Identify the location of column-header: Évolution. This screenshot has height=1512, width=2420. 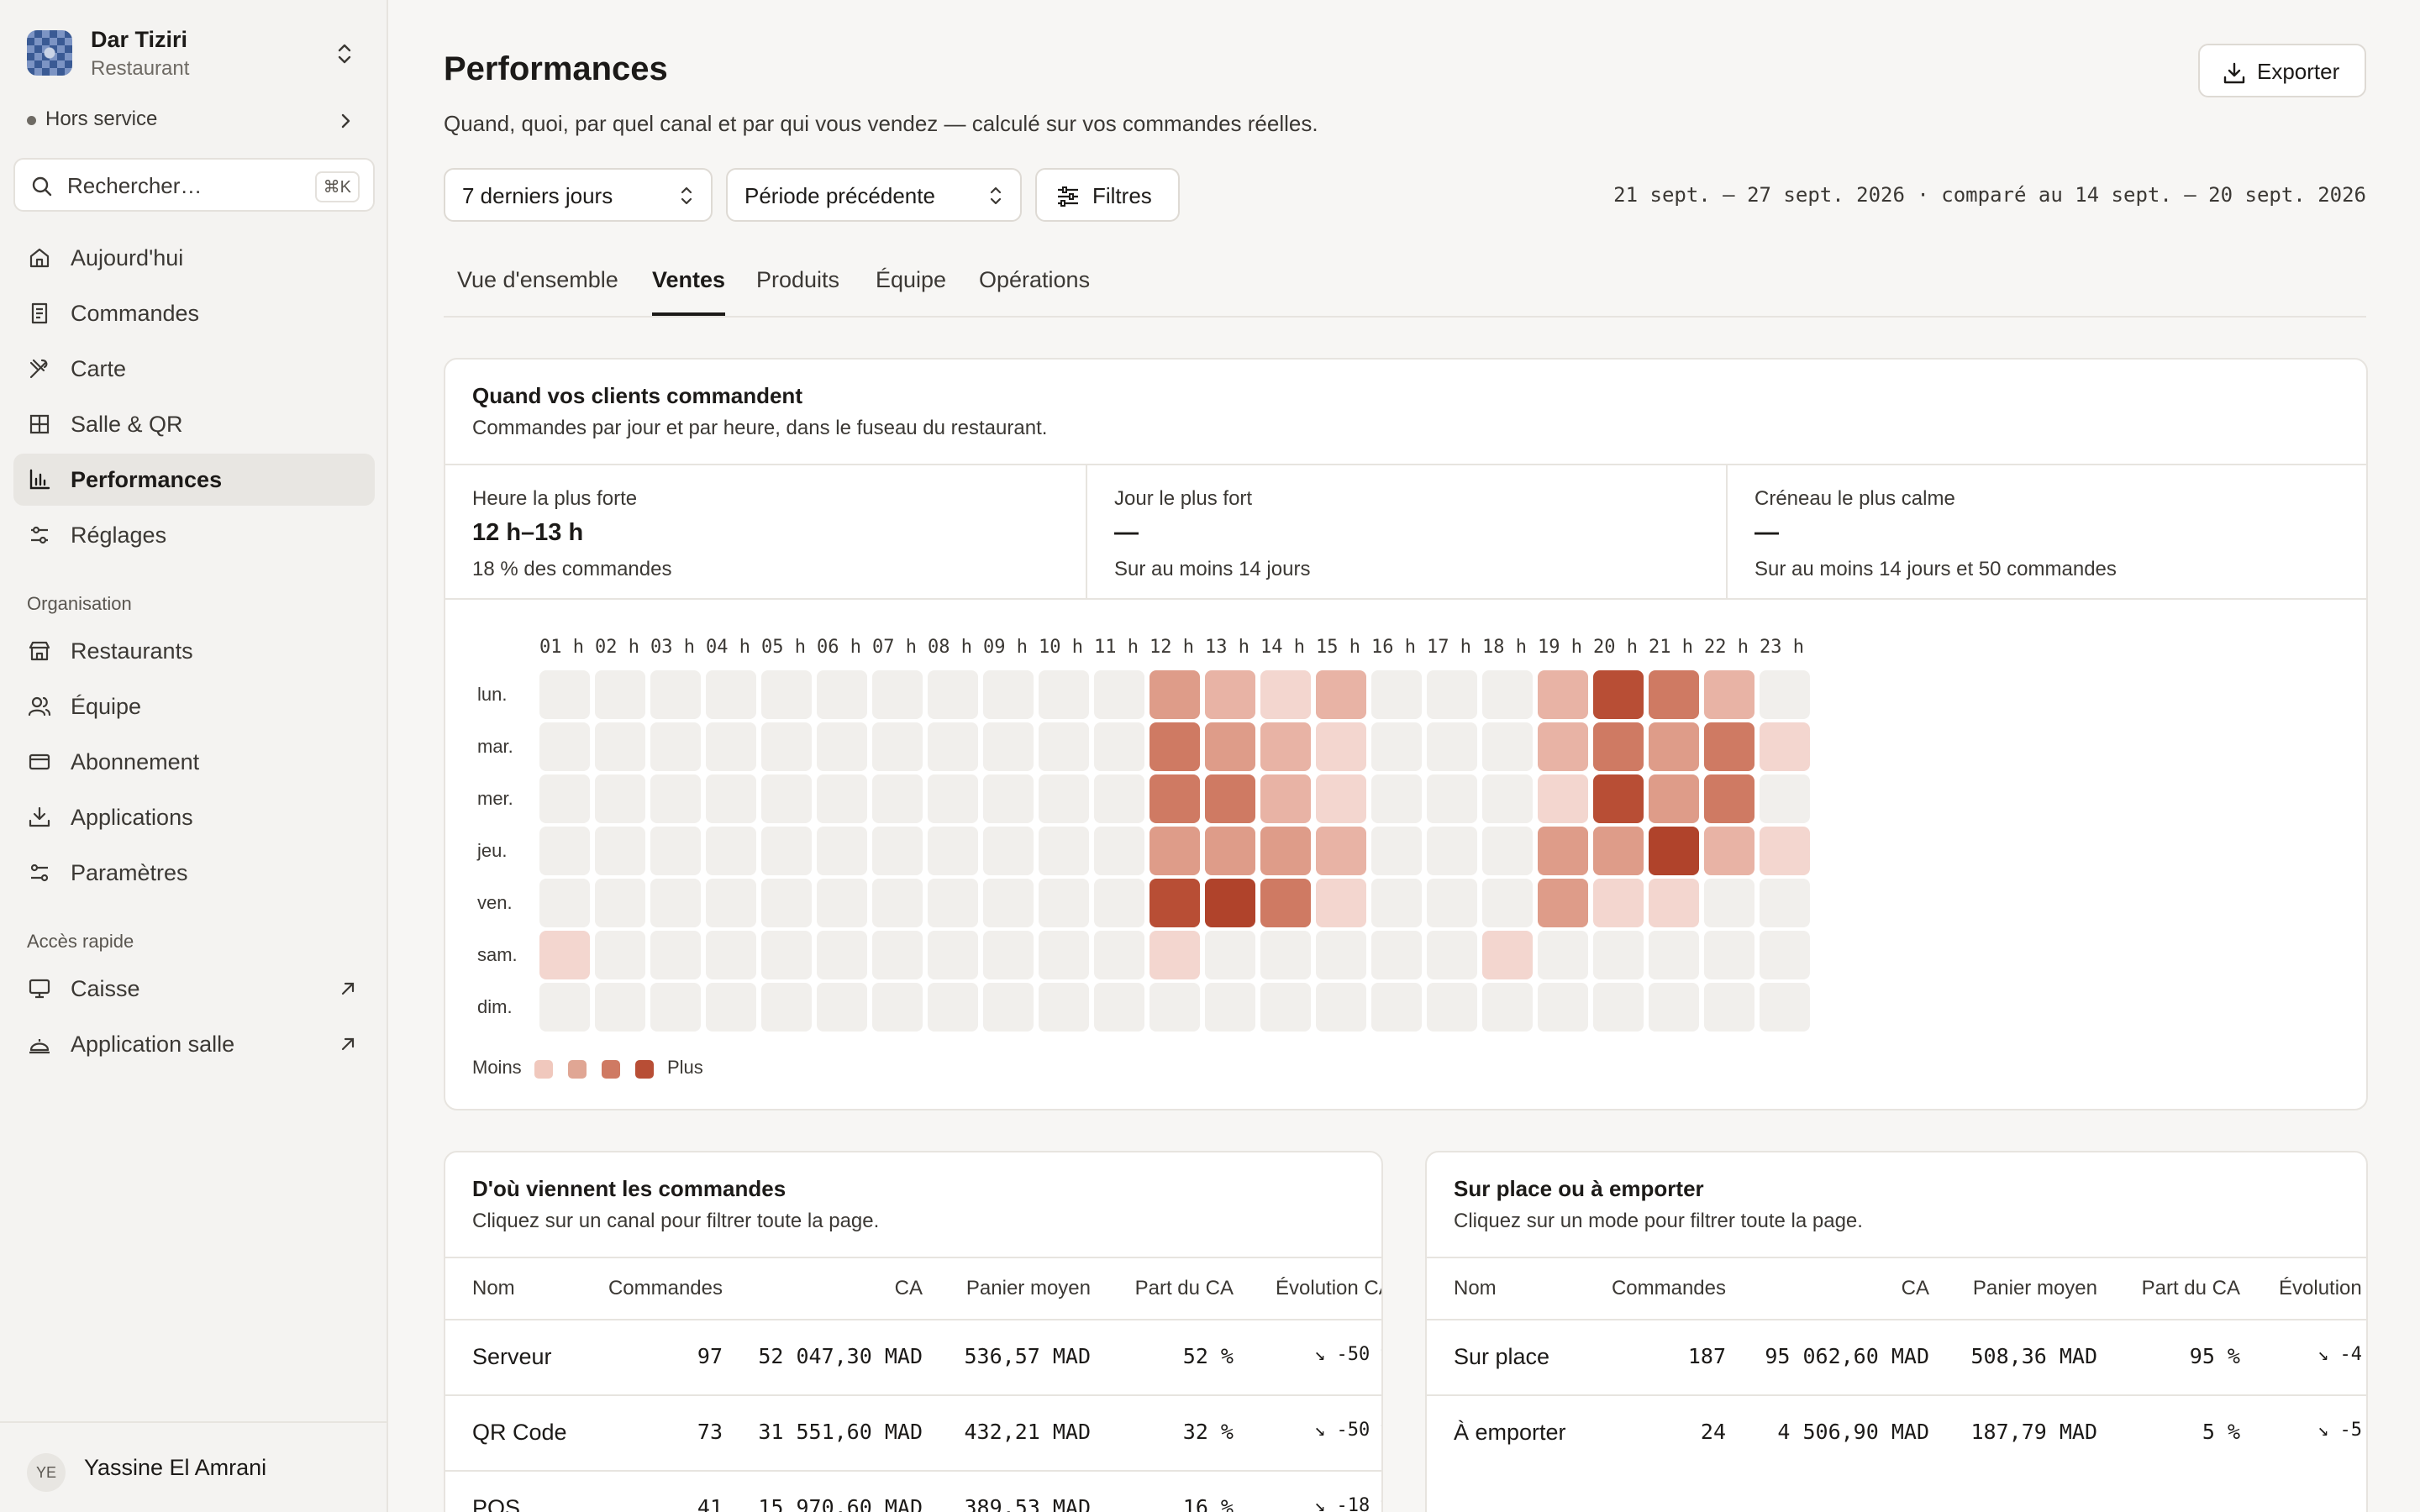
(2321, 1288).